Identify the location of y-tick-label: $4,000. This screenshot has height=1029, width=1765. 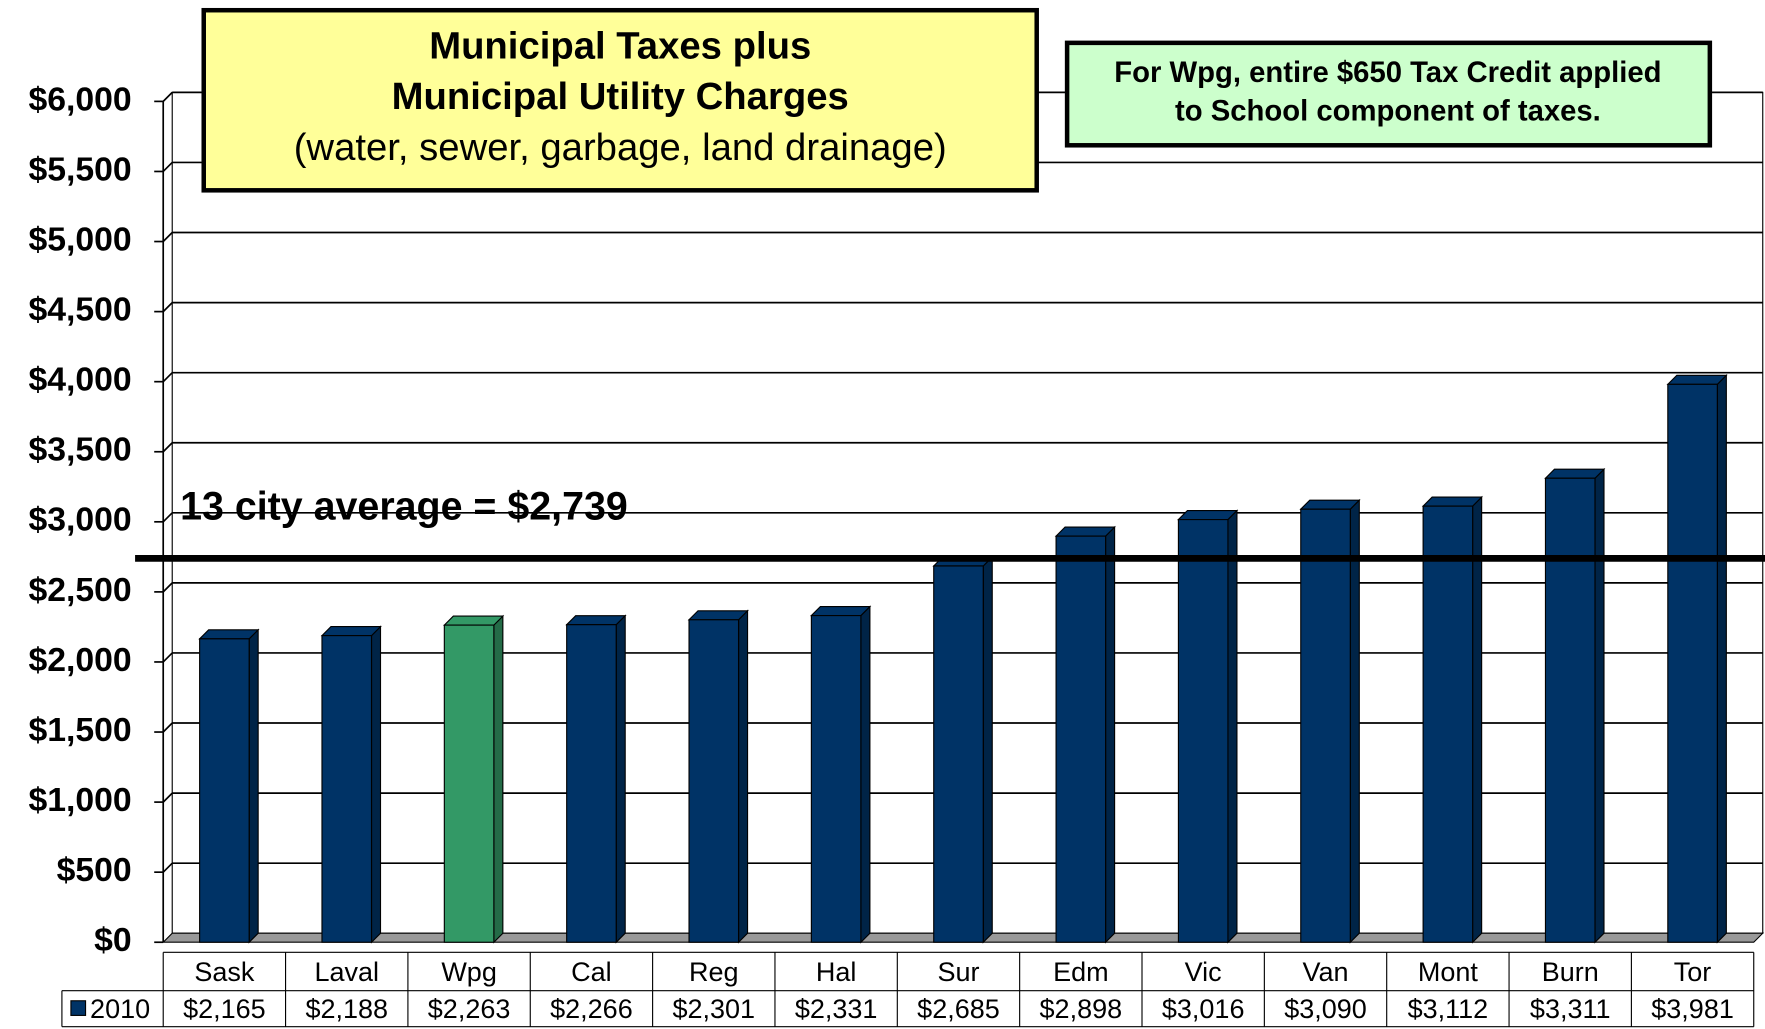
(79, 380).